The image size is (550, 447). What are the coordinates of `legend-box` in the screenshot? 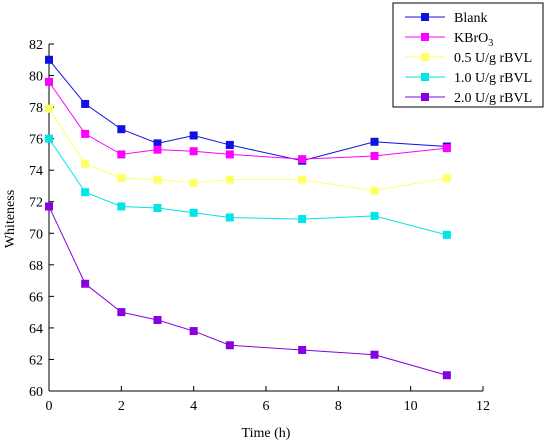 It's located at (468, 55).